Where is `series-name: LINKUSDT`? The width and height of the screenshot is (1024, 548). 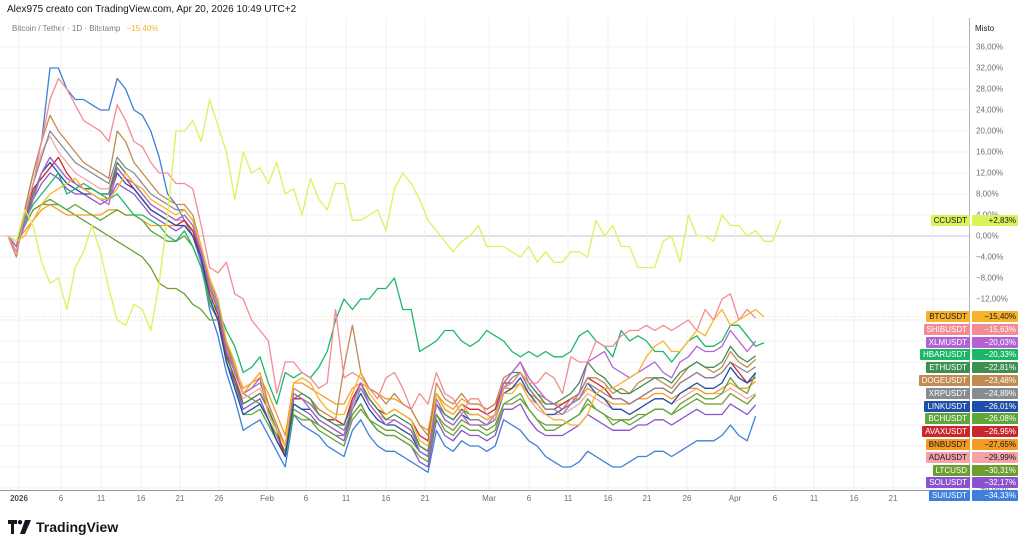
series-name: LINKUSDT is located at coordinates (947, 406).